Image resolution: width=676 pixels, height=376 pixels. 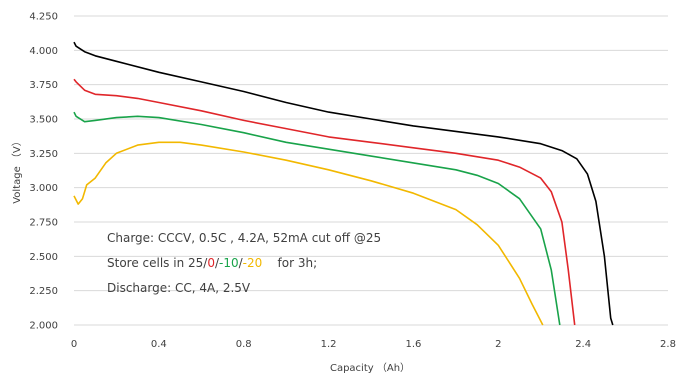 I want to click on store-suffix: for 3h;, so click(x=289, y=263).